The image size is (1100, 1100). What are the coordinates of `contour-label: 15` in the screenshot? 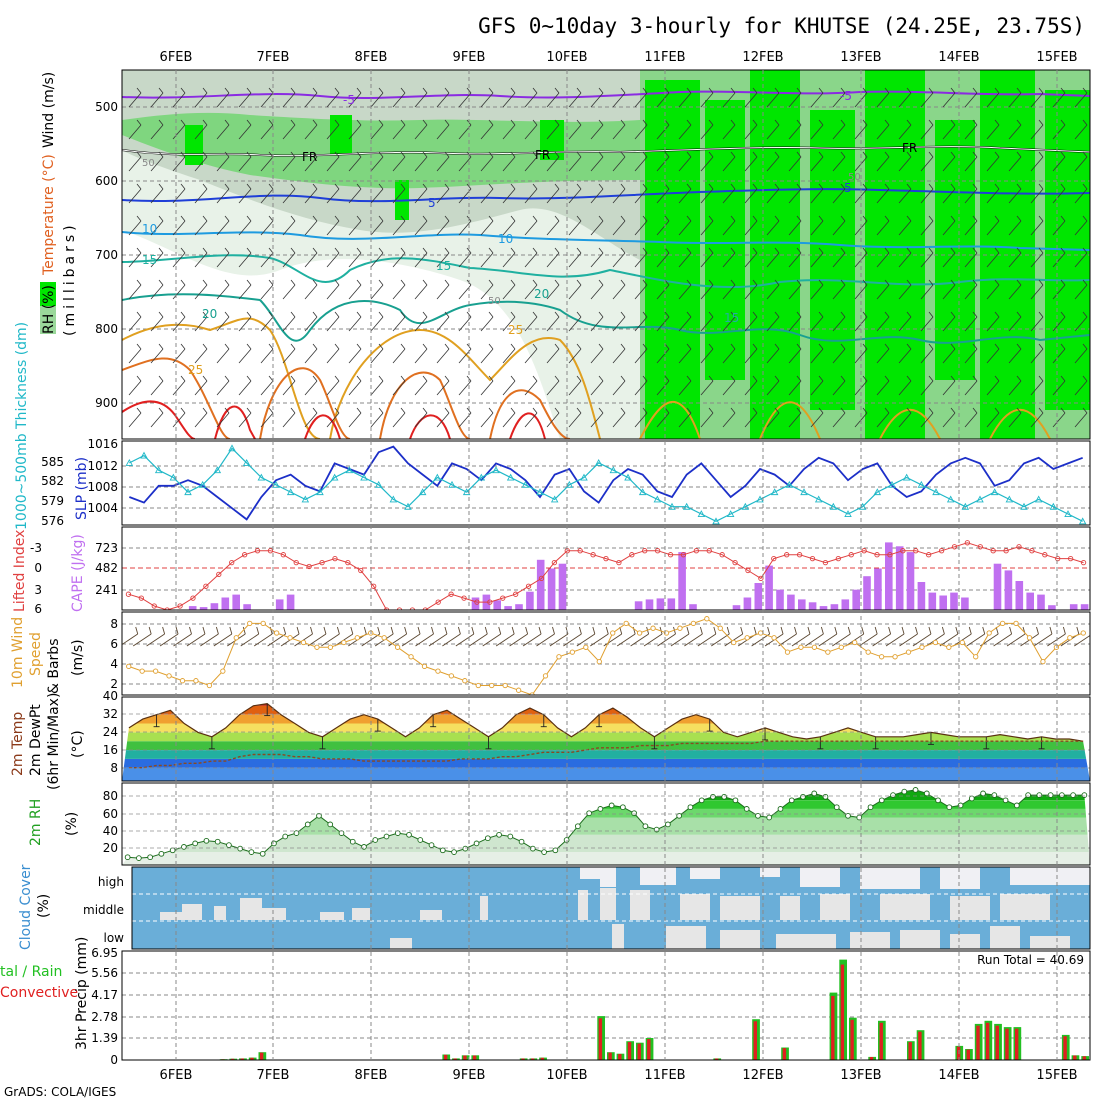 It's located at (731, 318).